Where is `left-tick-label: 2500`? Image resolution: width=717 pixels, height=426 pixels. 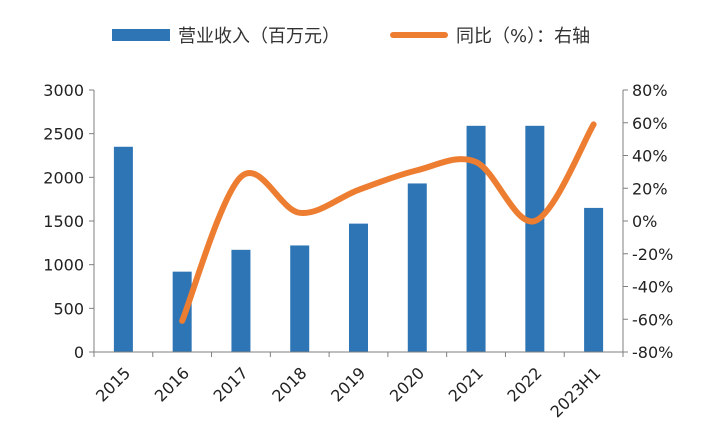
left-tick-label: 2500 is located at coordinates (63, 134).